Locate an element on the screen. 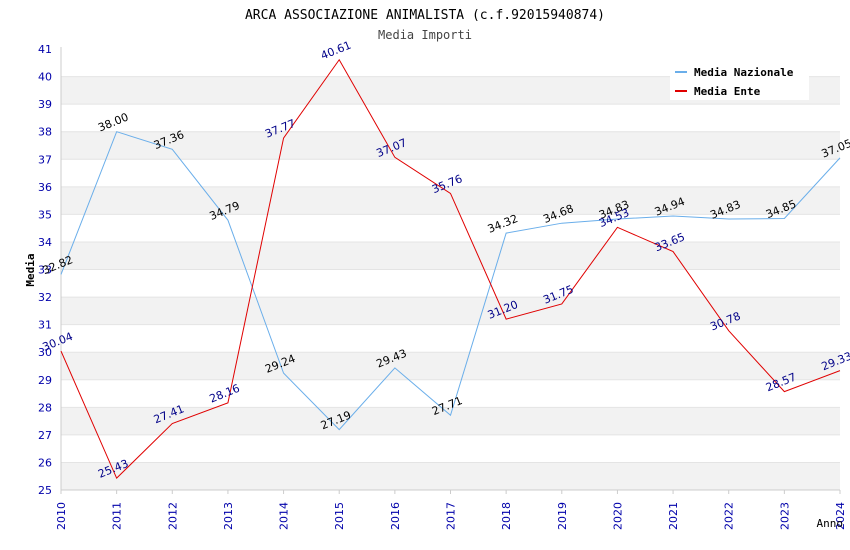 This screenshot has height=550, width=850. x-tick-label: 2014 is located at coordinates (284, 516).